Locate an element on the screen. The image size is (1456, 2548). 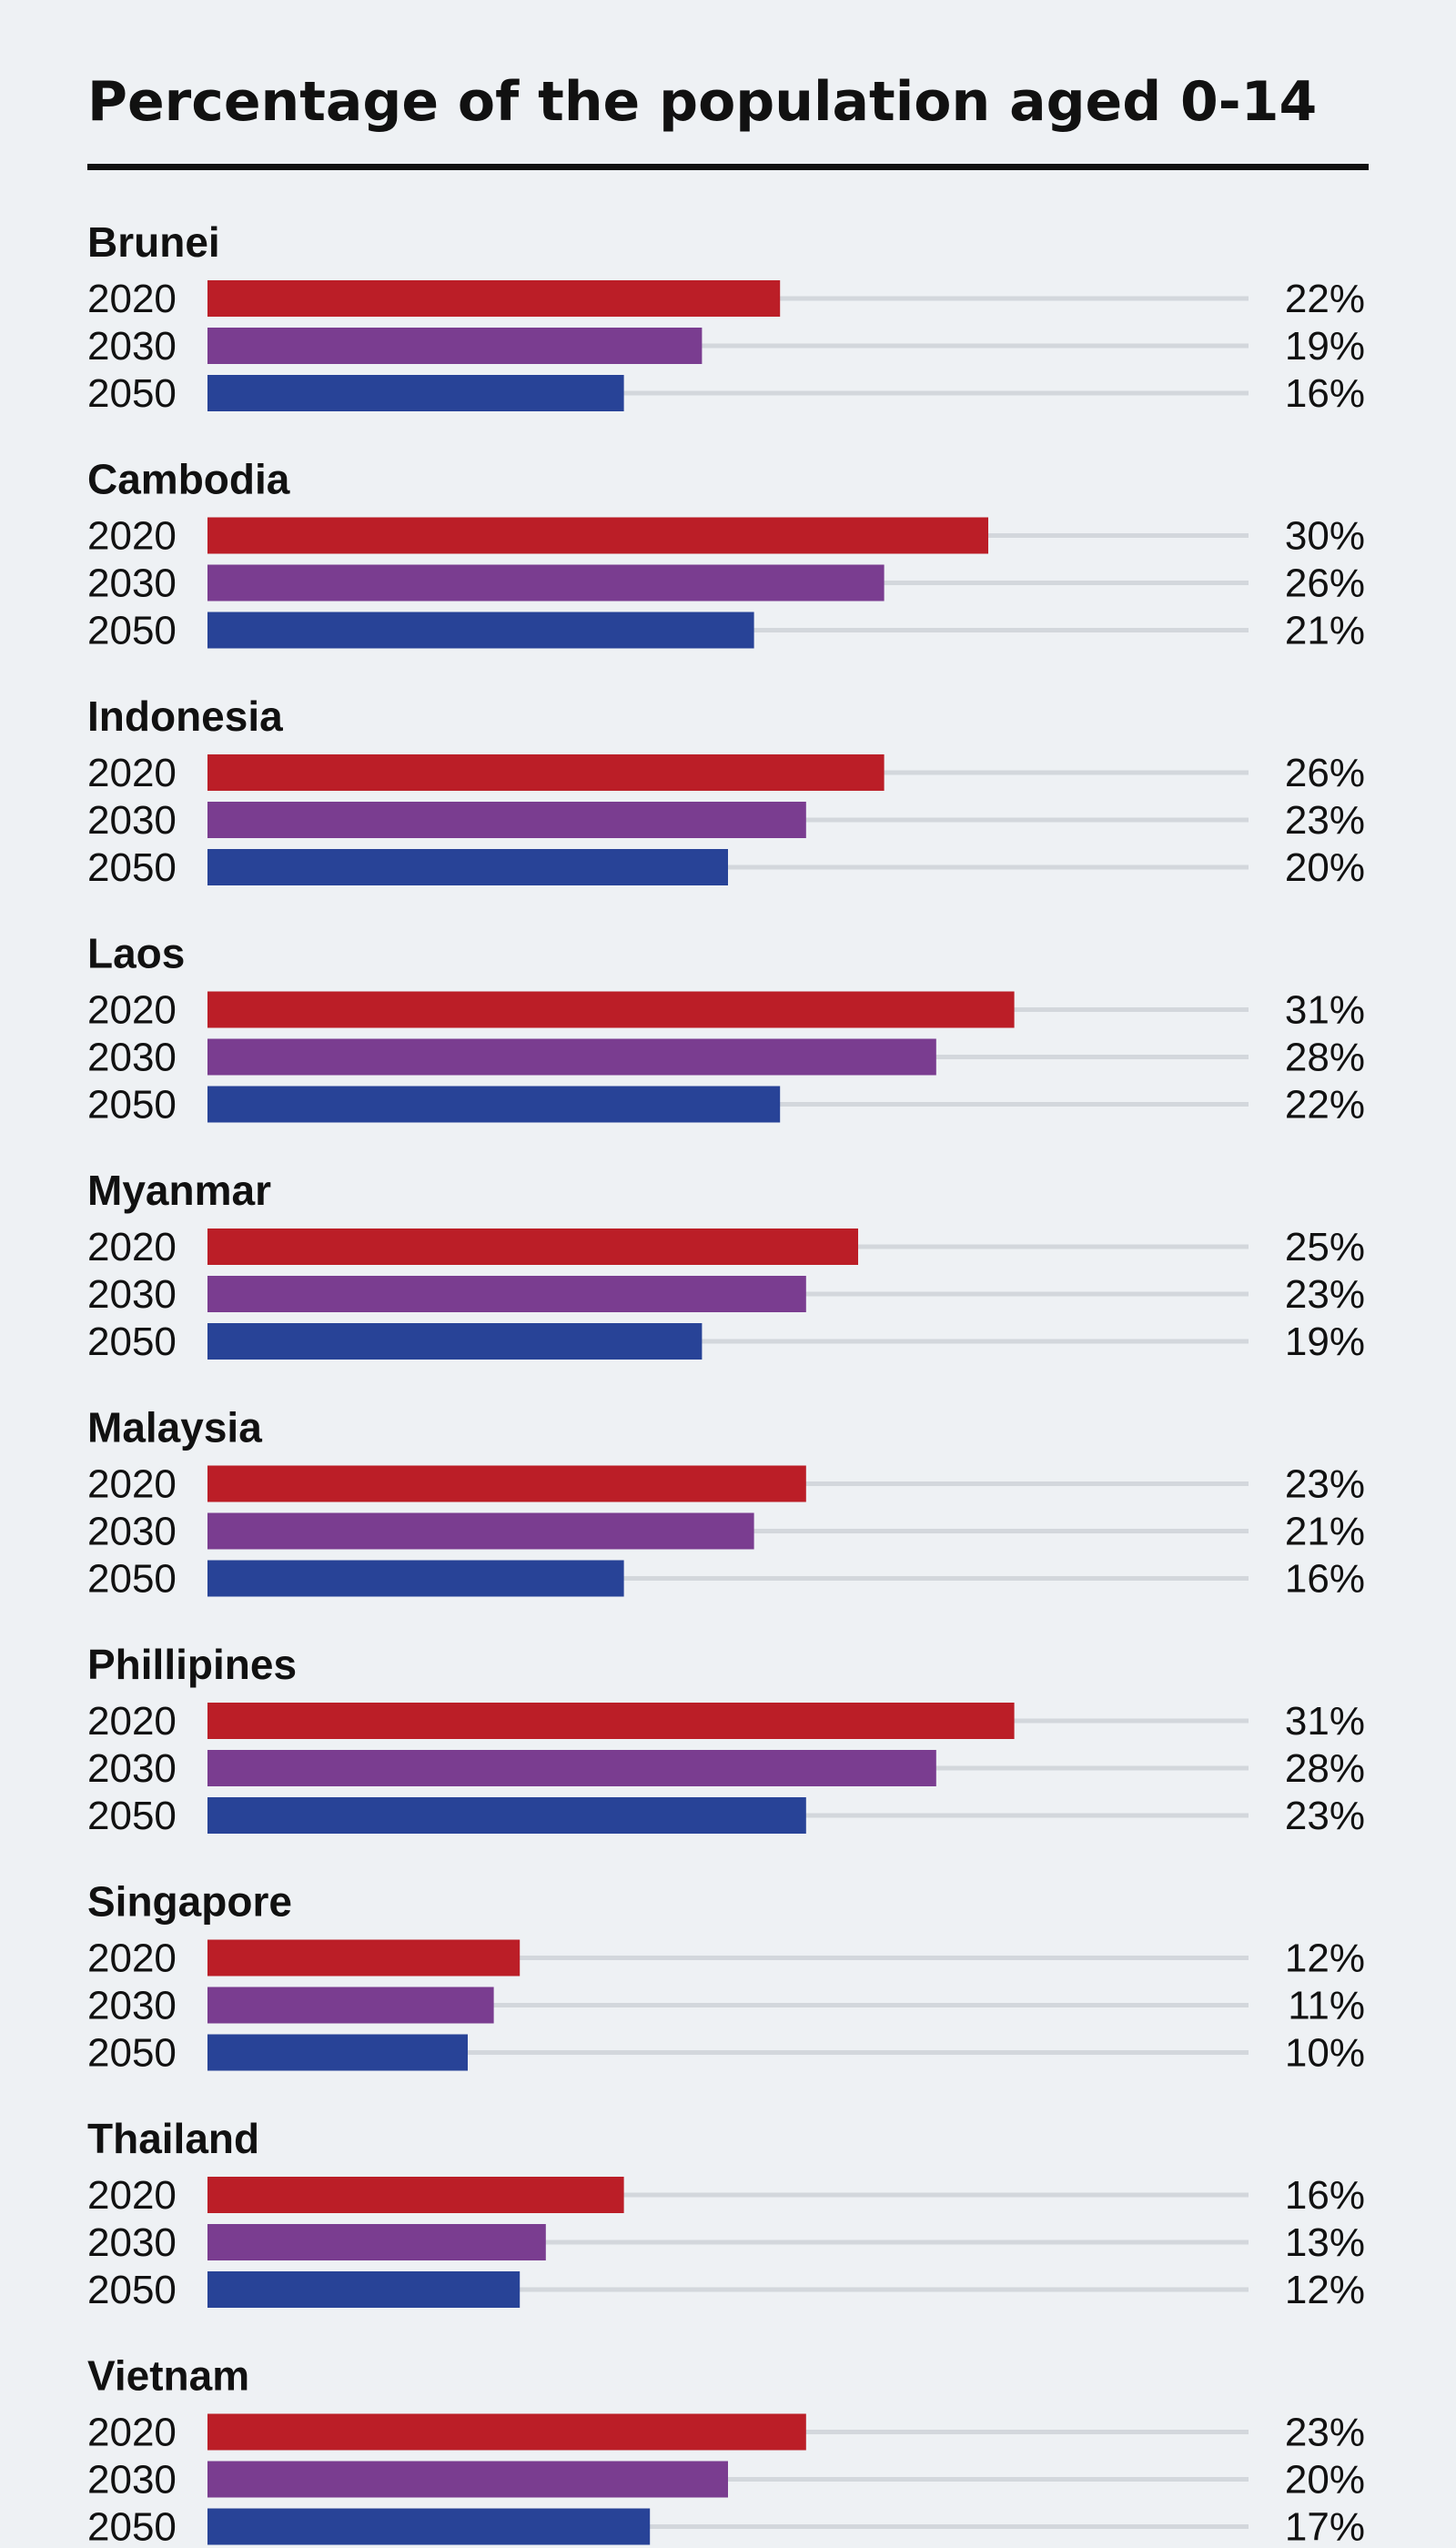
bar-laos-2020 is located at coordinates (611, 1010).